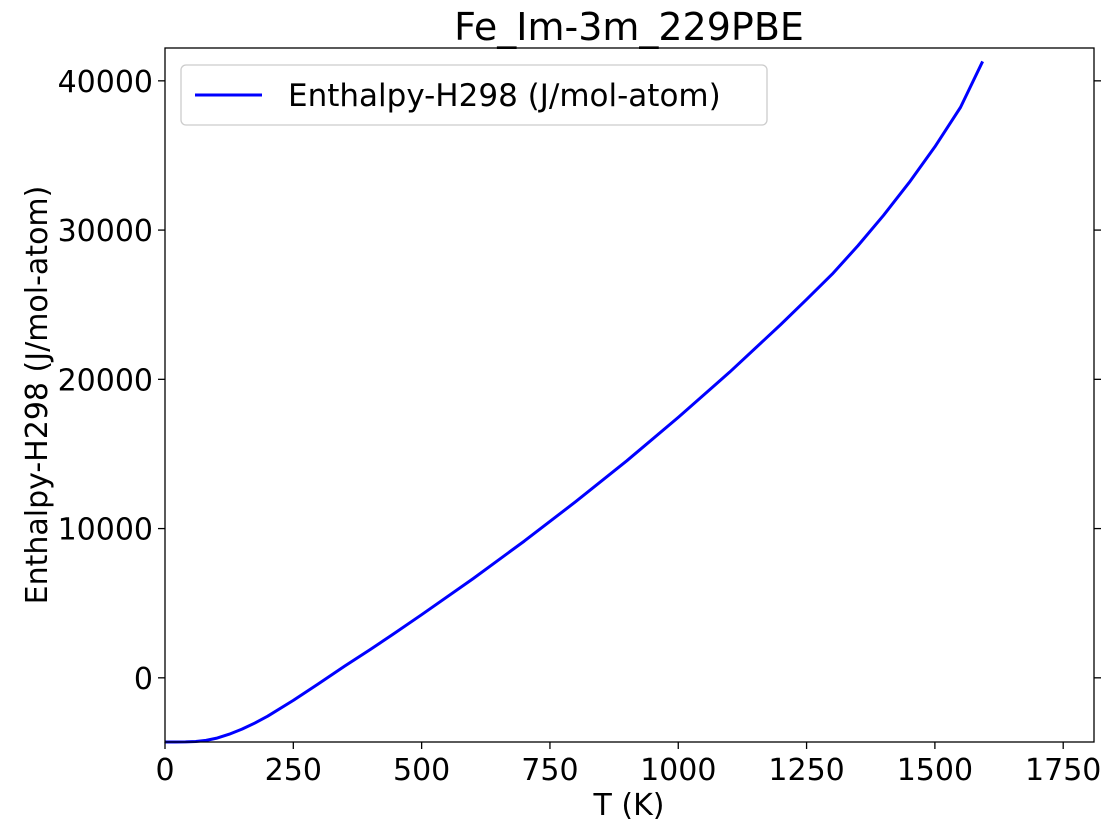 The height and width of the screenshot is (833, 1116). Describe the element at coordinates (678, 770) in the screenshot. I see `x-tick-label: 1000` at that location.